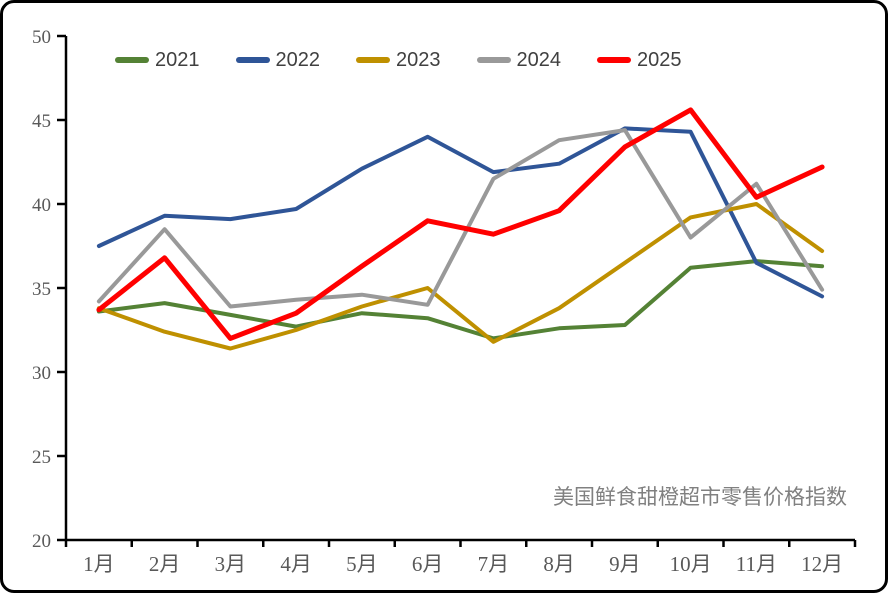 Image resolution: width=888 pixels, height=593 pixels. What do you see at coordinates (493, 60) in the screenshot?
I see `legend-swatch-2024` at bounding box center [493, 60].